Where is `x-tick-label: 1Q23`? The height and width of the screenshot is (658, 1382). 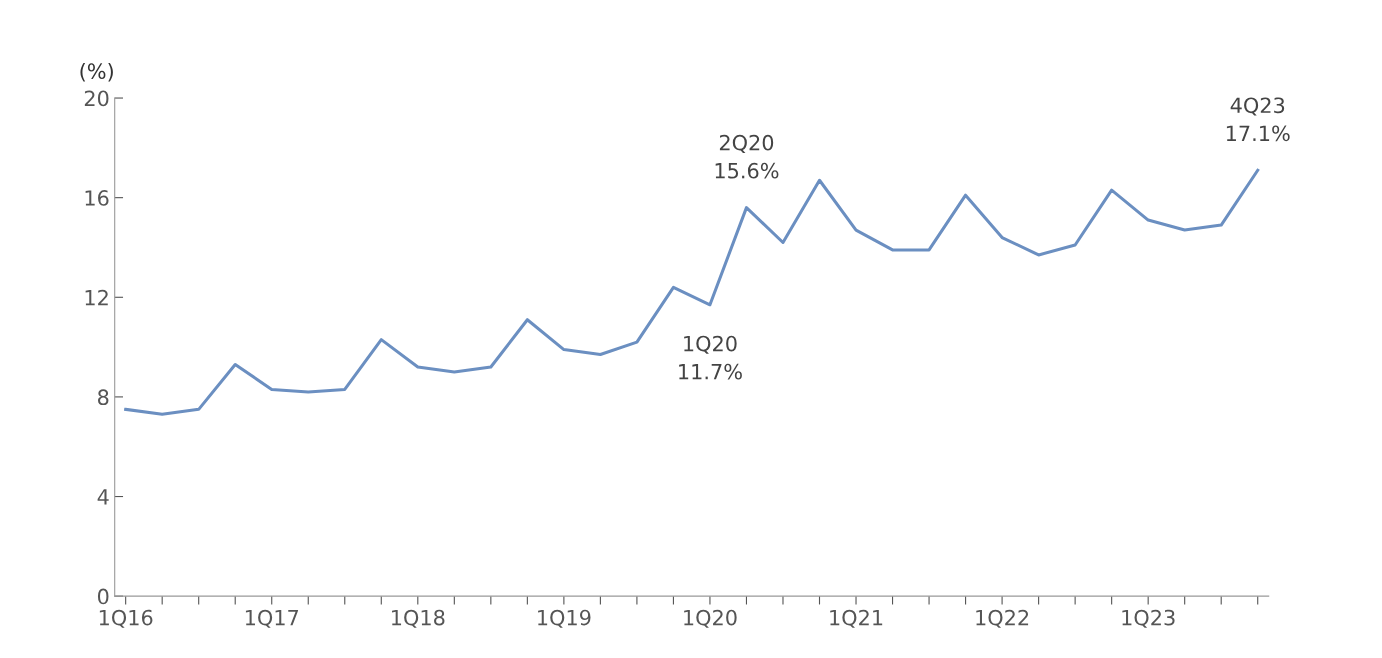 x-tick-label: 1Q23 is located at coordinates (1148, 618).